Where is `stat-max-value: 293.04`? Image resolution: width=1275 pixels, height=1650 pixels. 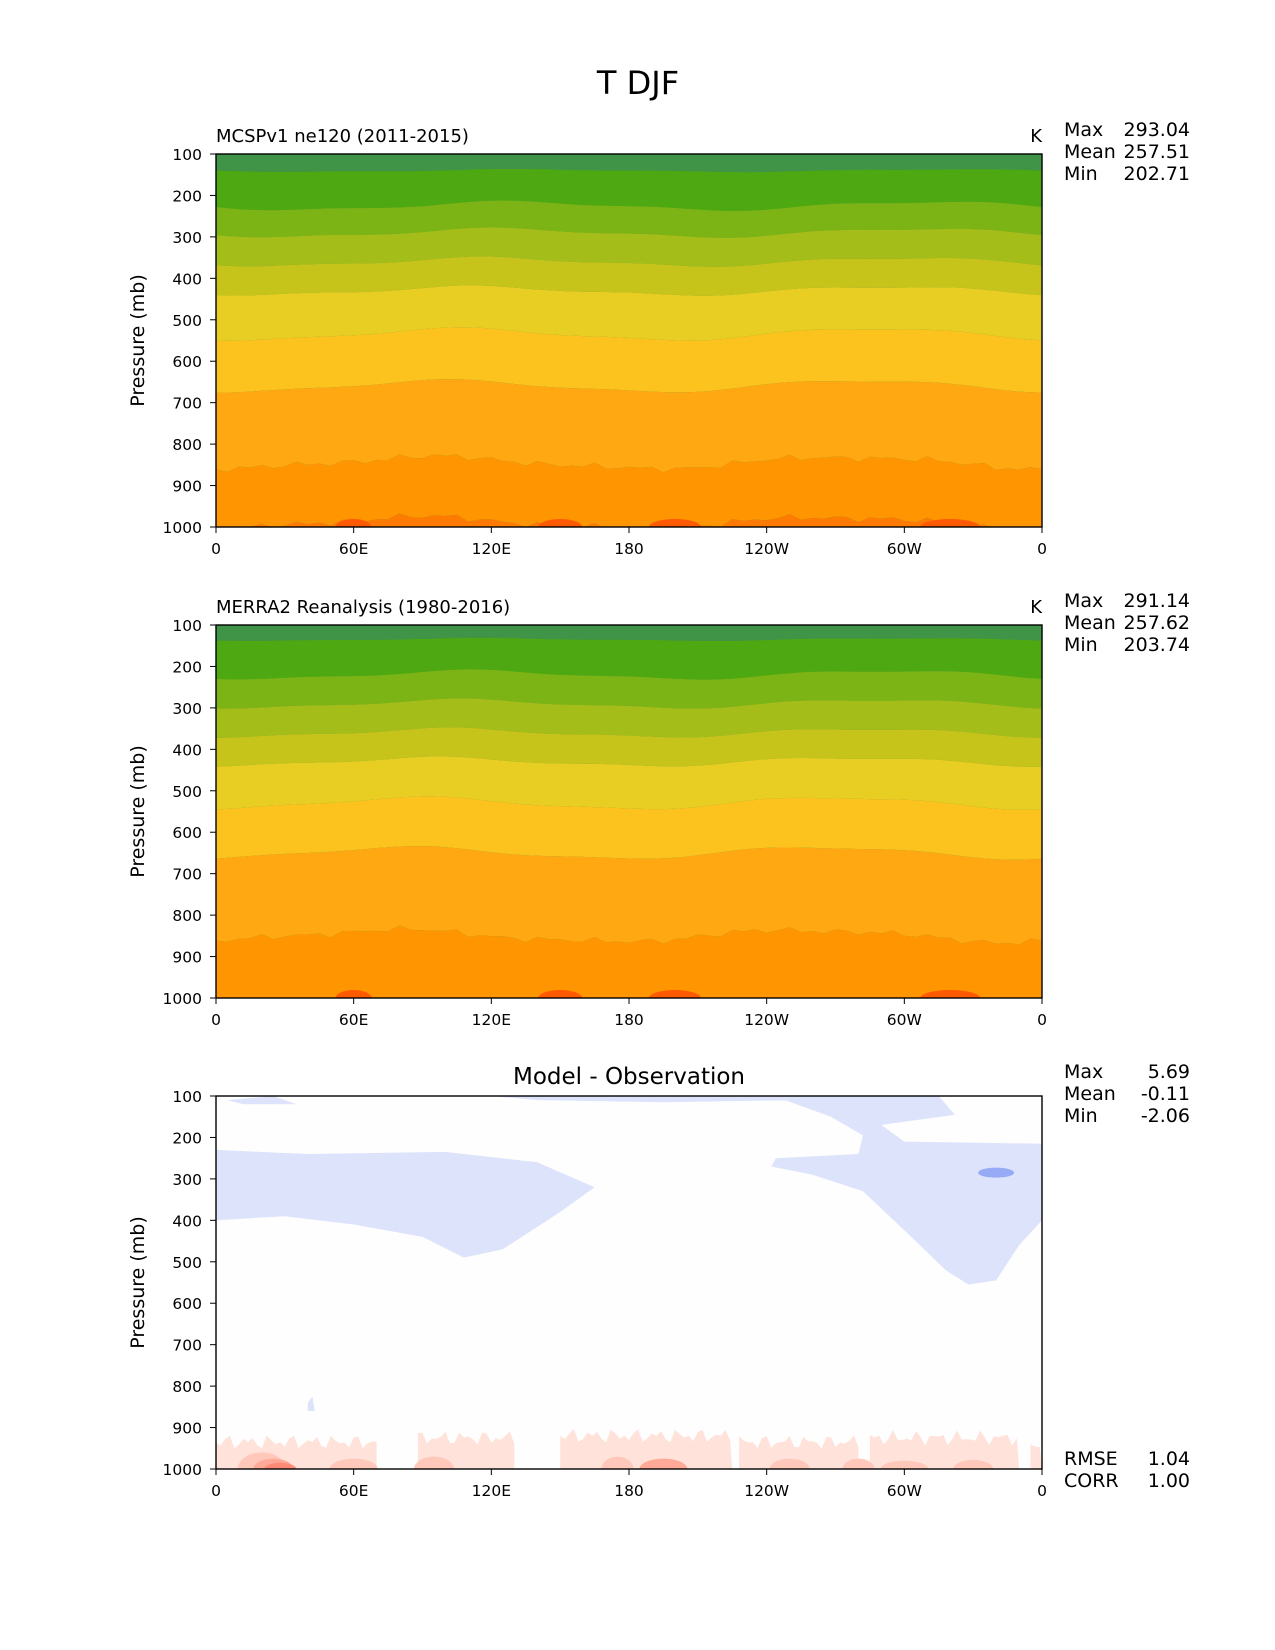 stat-max-value: 293.04 is located at coordinates (1157, 130).